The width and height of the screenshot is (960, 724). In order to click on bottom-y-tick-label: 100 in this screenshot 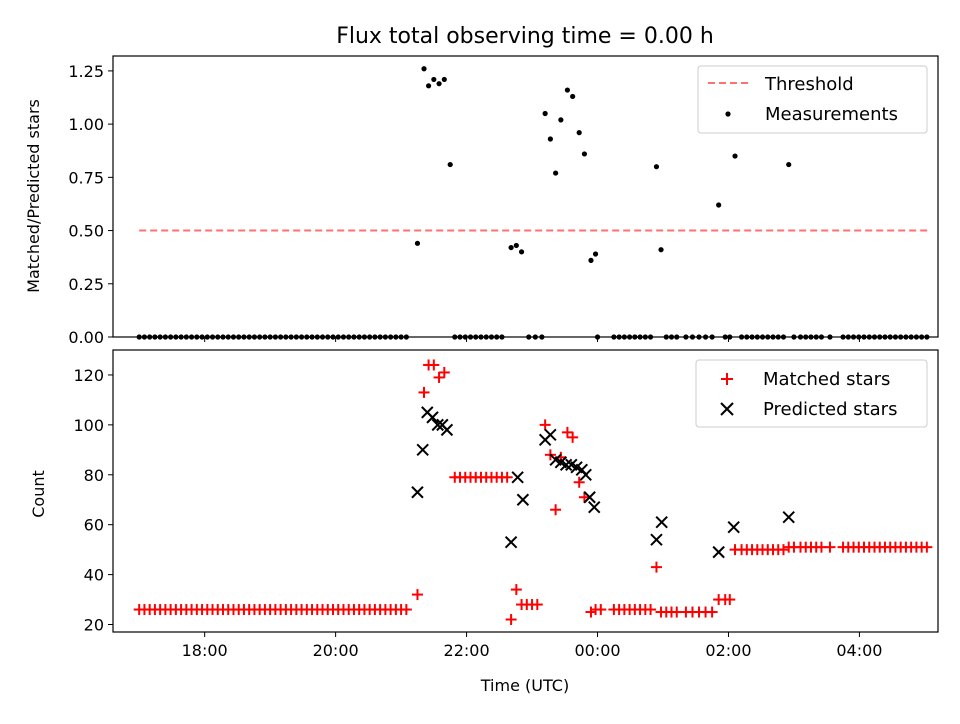, I will do `click(88, 425)`.